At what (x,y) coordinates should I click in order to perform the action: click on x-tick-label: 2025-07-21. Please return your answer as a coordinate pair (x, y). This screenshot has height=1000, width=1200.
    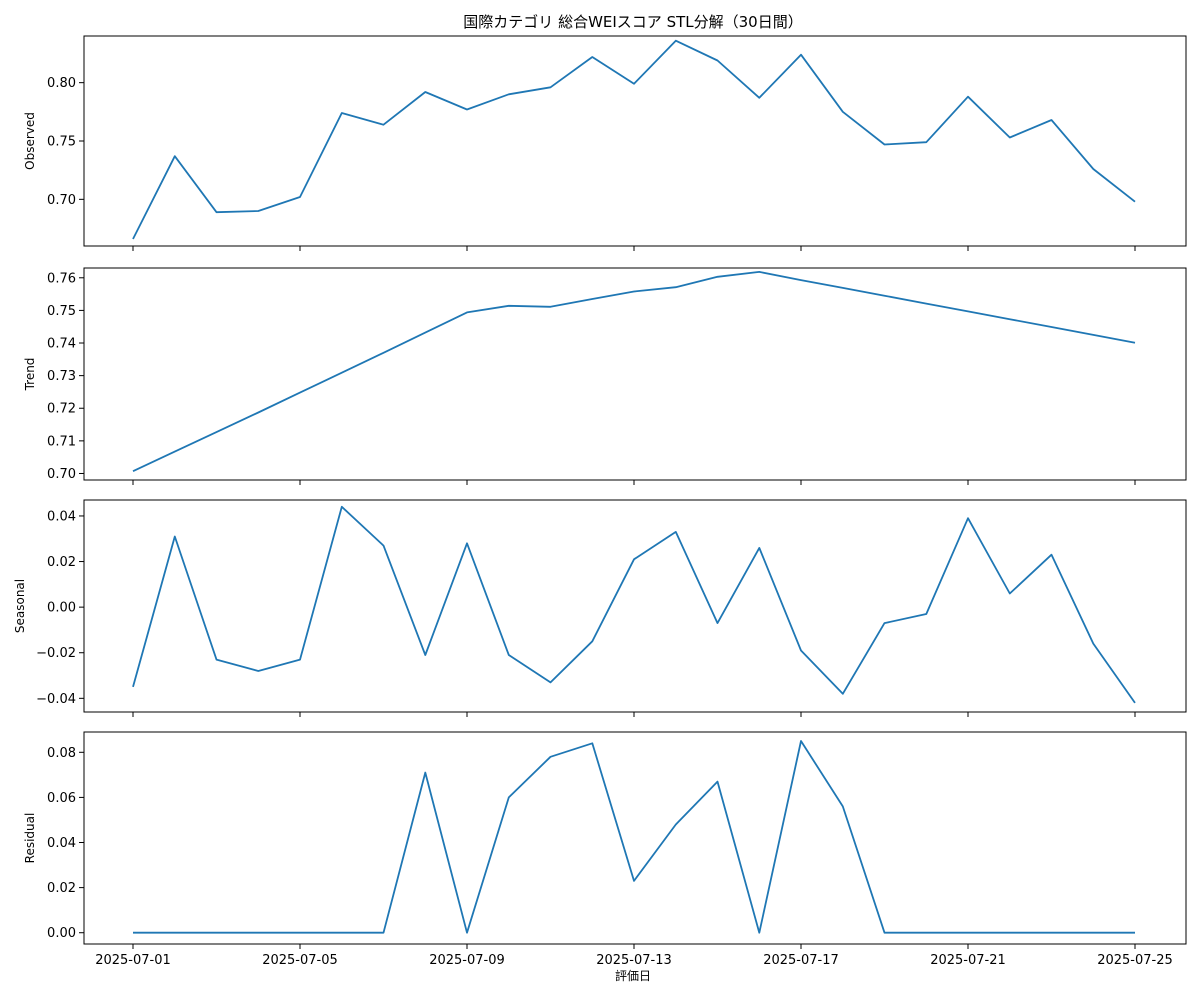
    Looking at the image, I should click on (968, 960).